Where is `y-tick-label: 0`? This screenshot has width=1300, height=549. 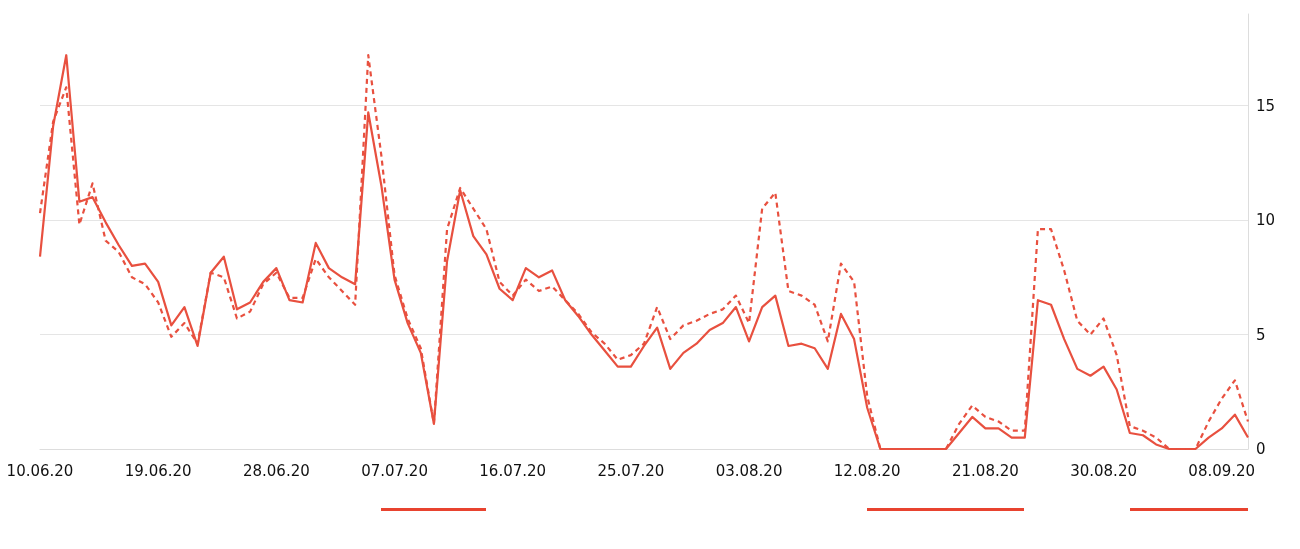
y-tick-label: 0 is located at coordinates (1261, 449).